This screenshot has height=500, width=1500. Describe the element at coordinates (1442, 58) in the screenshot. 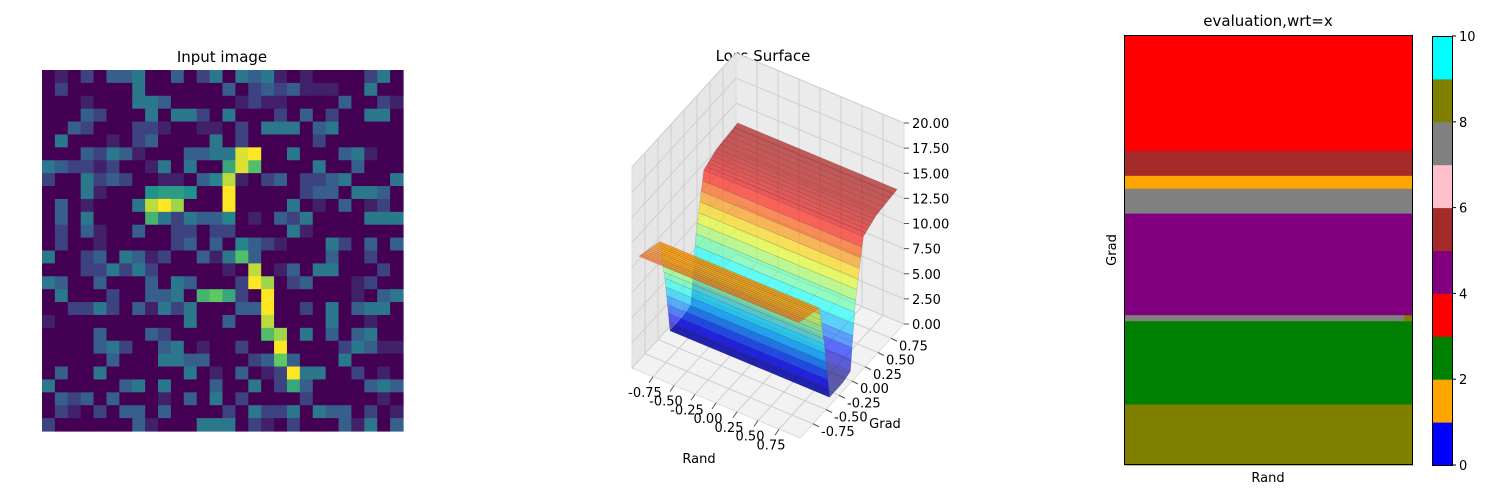

I see `colorbar-segment` at that location.